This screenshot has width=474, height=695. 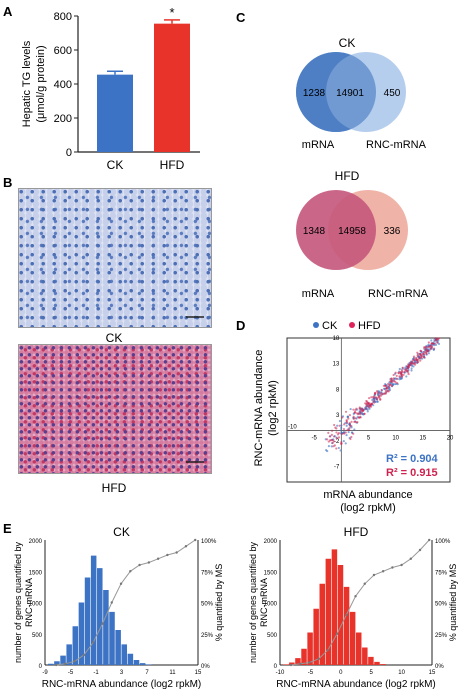 I want to click on e-ck-pct-line, so click(x=126, y=602).